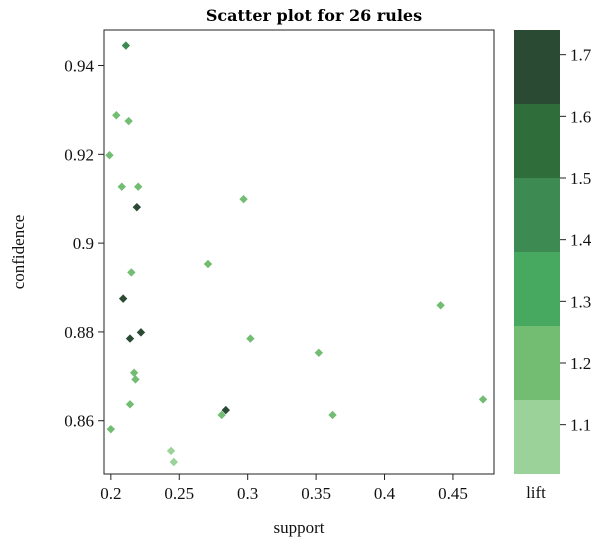 This screenshot has width=610, height=548. Describe the element at coordinates (179, 493) in the screenshot. I see `x-tick-label: 0.25` at that location.